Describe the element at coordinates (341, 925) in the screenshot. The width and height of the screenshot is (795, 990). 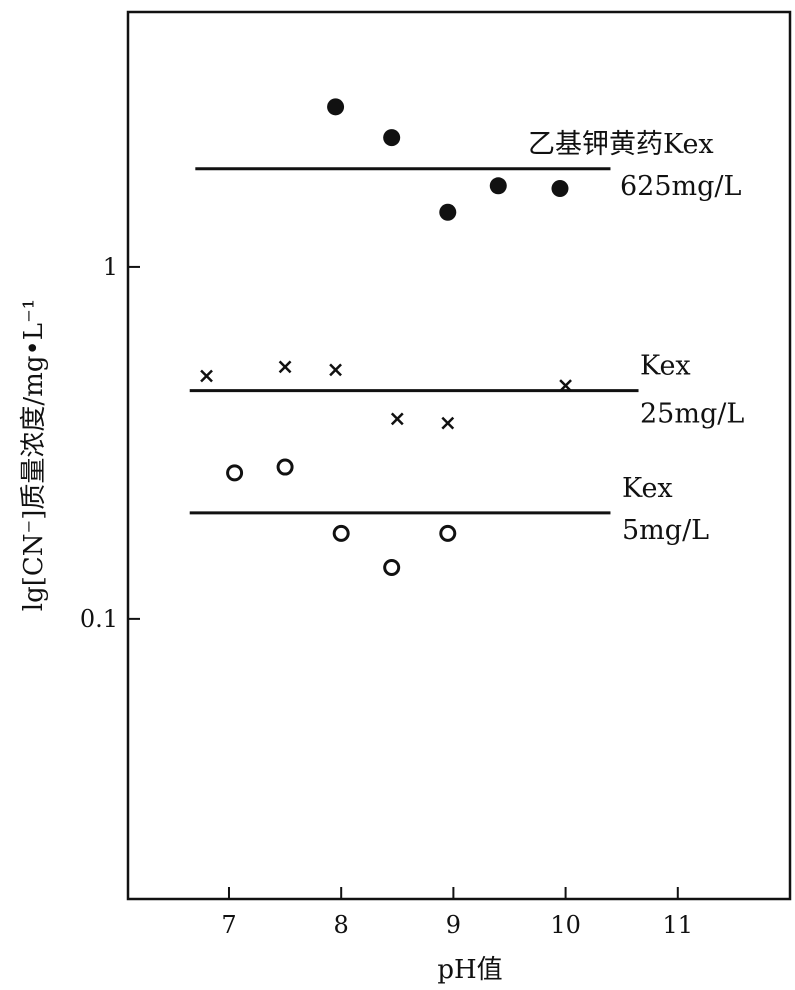
I see `x-tick-label: 8` at that location.